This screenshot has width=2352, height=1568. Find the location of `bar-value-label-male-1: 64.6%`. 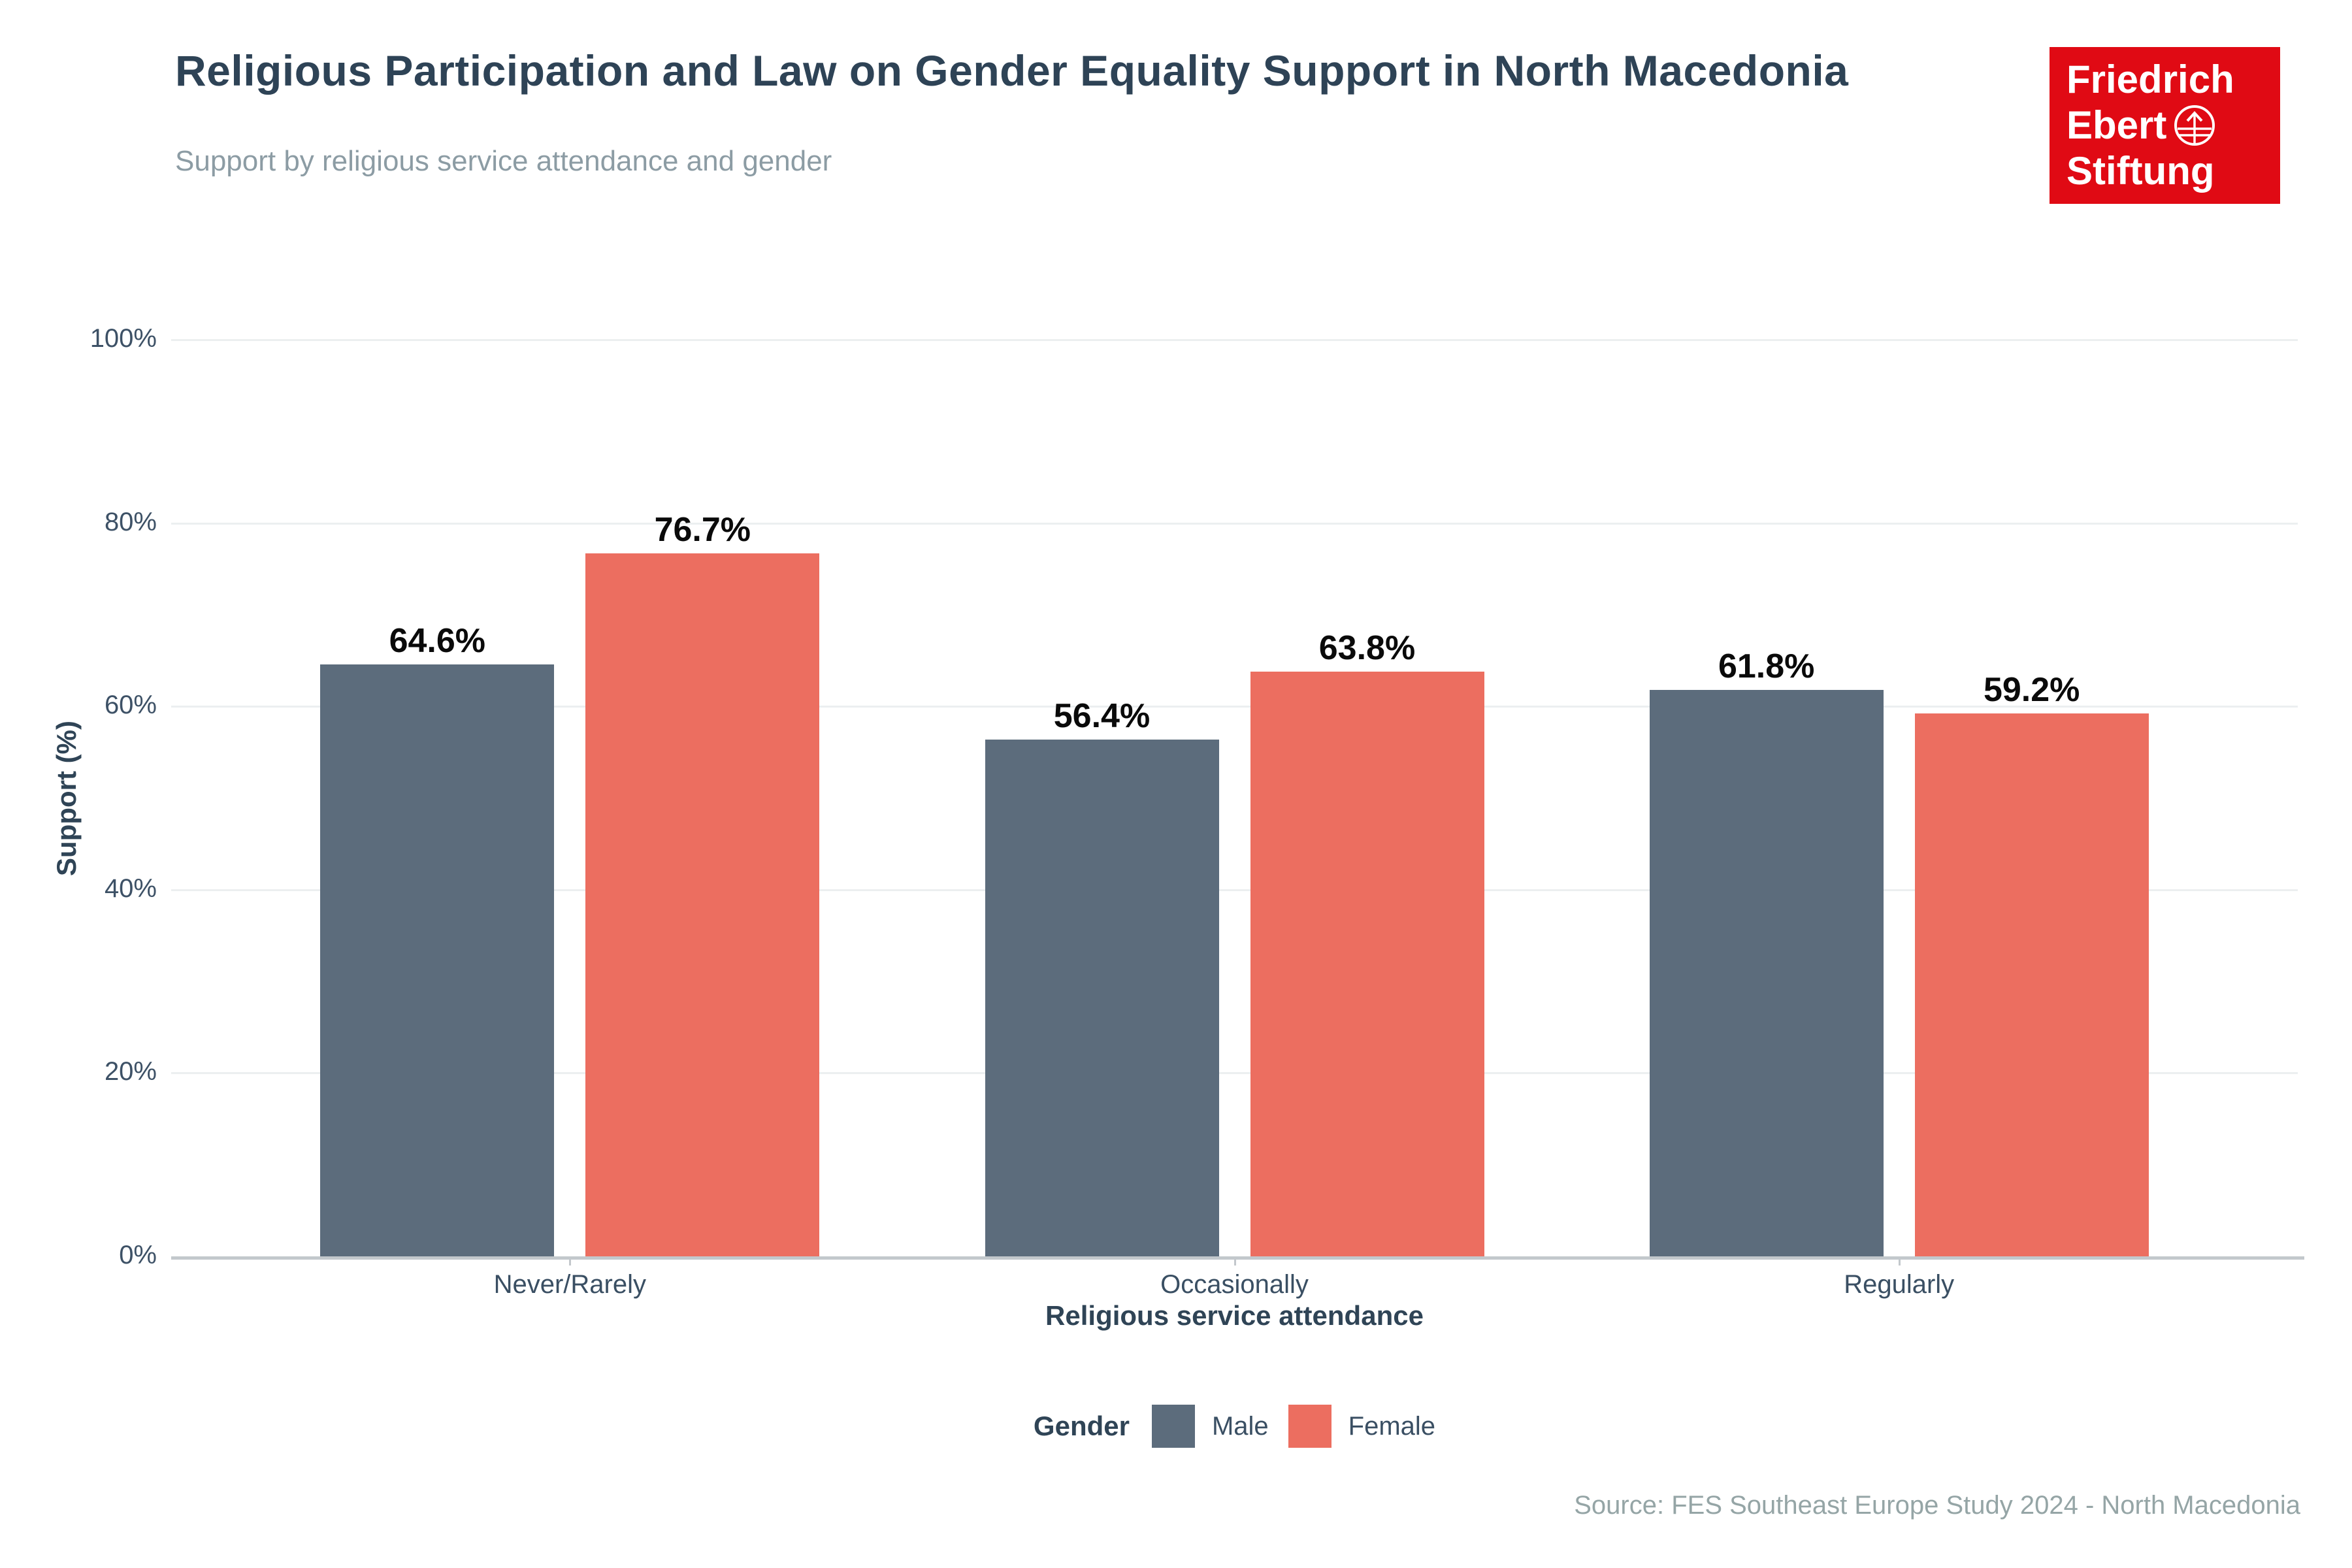

bar-value-label-male-1: 64.6% is located at coordinates (437, 640).